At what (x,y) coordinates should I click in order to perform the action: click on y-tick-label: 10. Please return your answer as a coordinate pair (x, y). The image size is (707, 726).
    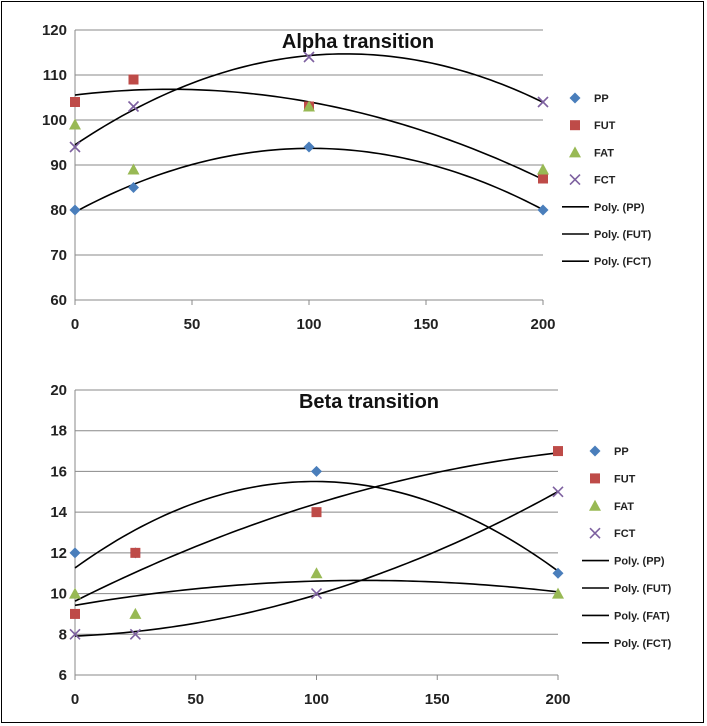
    Looking at the image, I should click on (58, 594).